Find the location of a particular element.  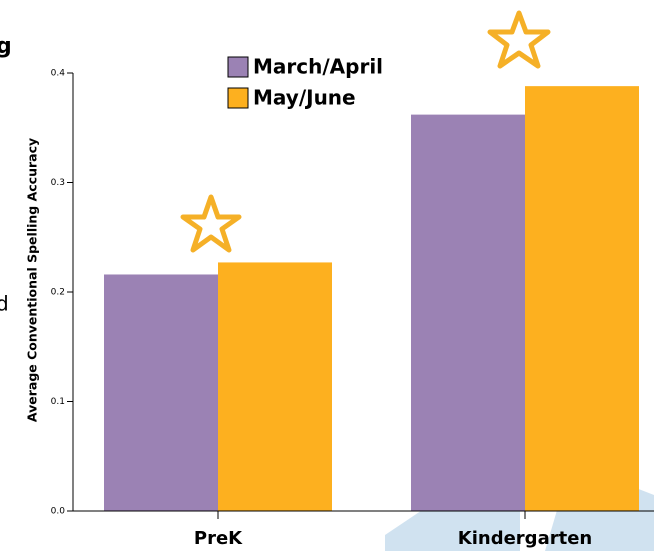

y-tick-label: 0.2 is located at coordinates (58, 293).